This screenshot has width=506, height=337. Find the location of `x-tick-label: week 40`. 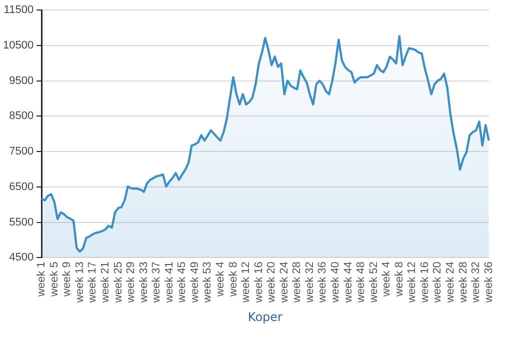

x-tick-label: week 40 is located at coordinates (336, 283).